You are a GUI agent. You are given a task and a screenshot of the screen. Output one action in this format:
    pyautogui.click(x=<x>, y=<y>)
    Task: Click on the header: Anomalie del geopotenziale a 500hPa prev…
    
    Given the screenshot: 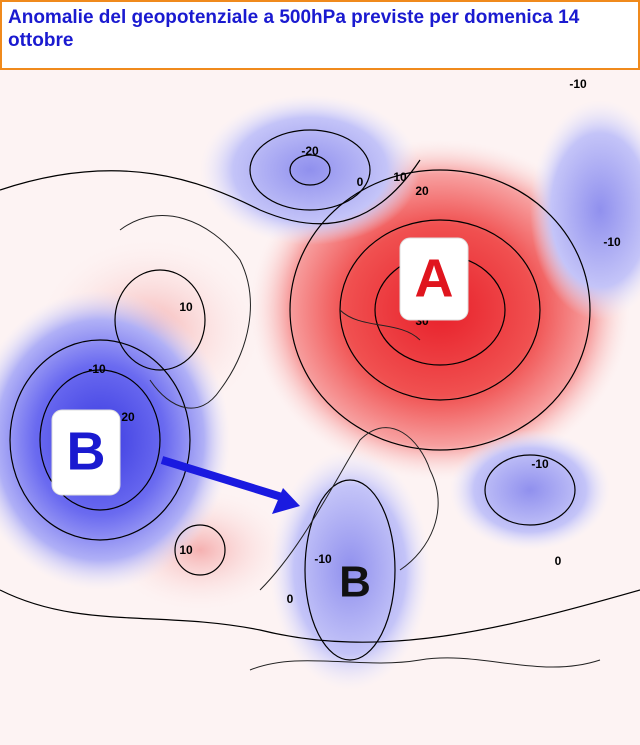 What is the action you would take?
    pyautogui.click(x=320, y=35)
    